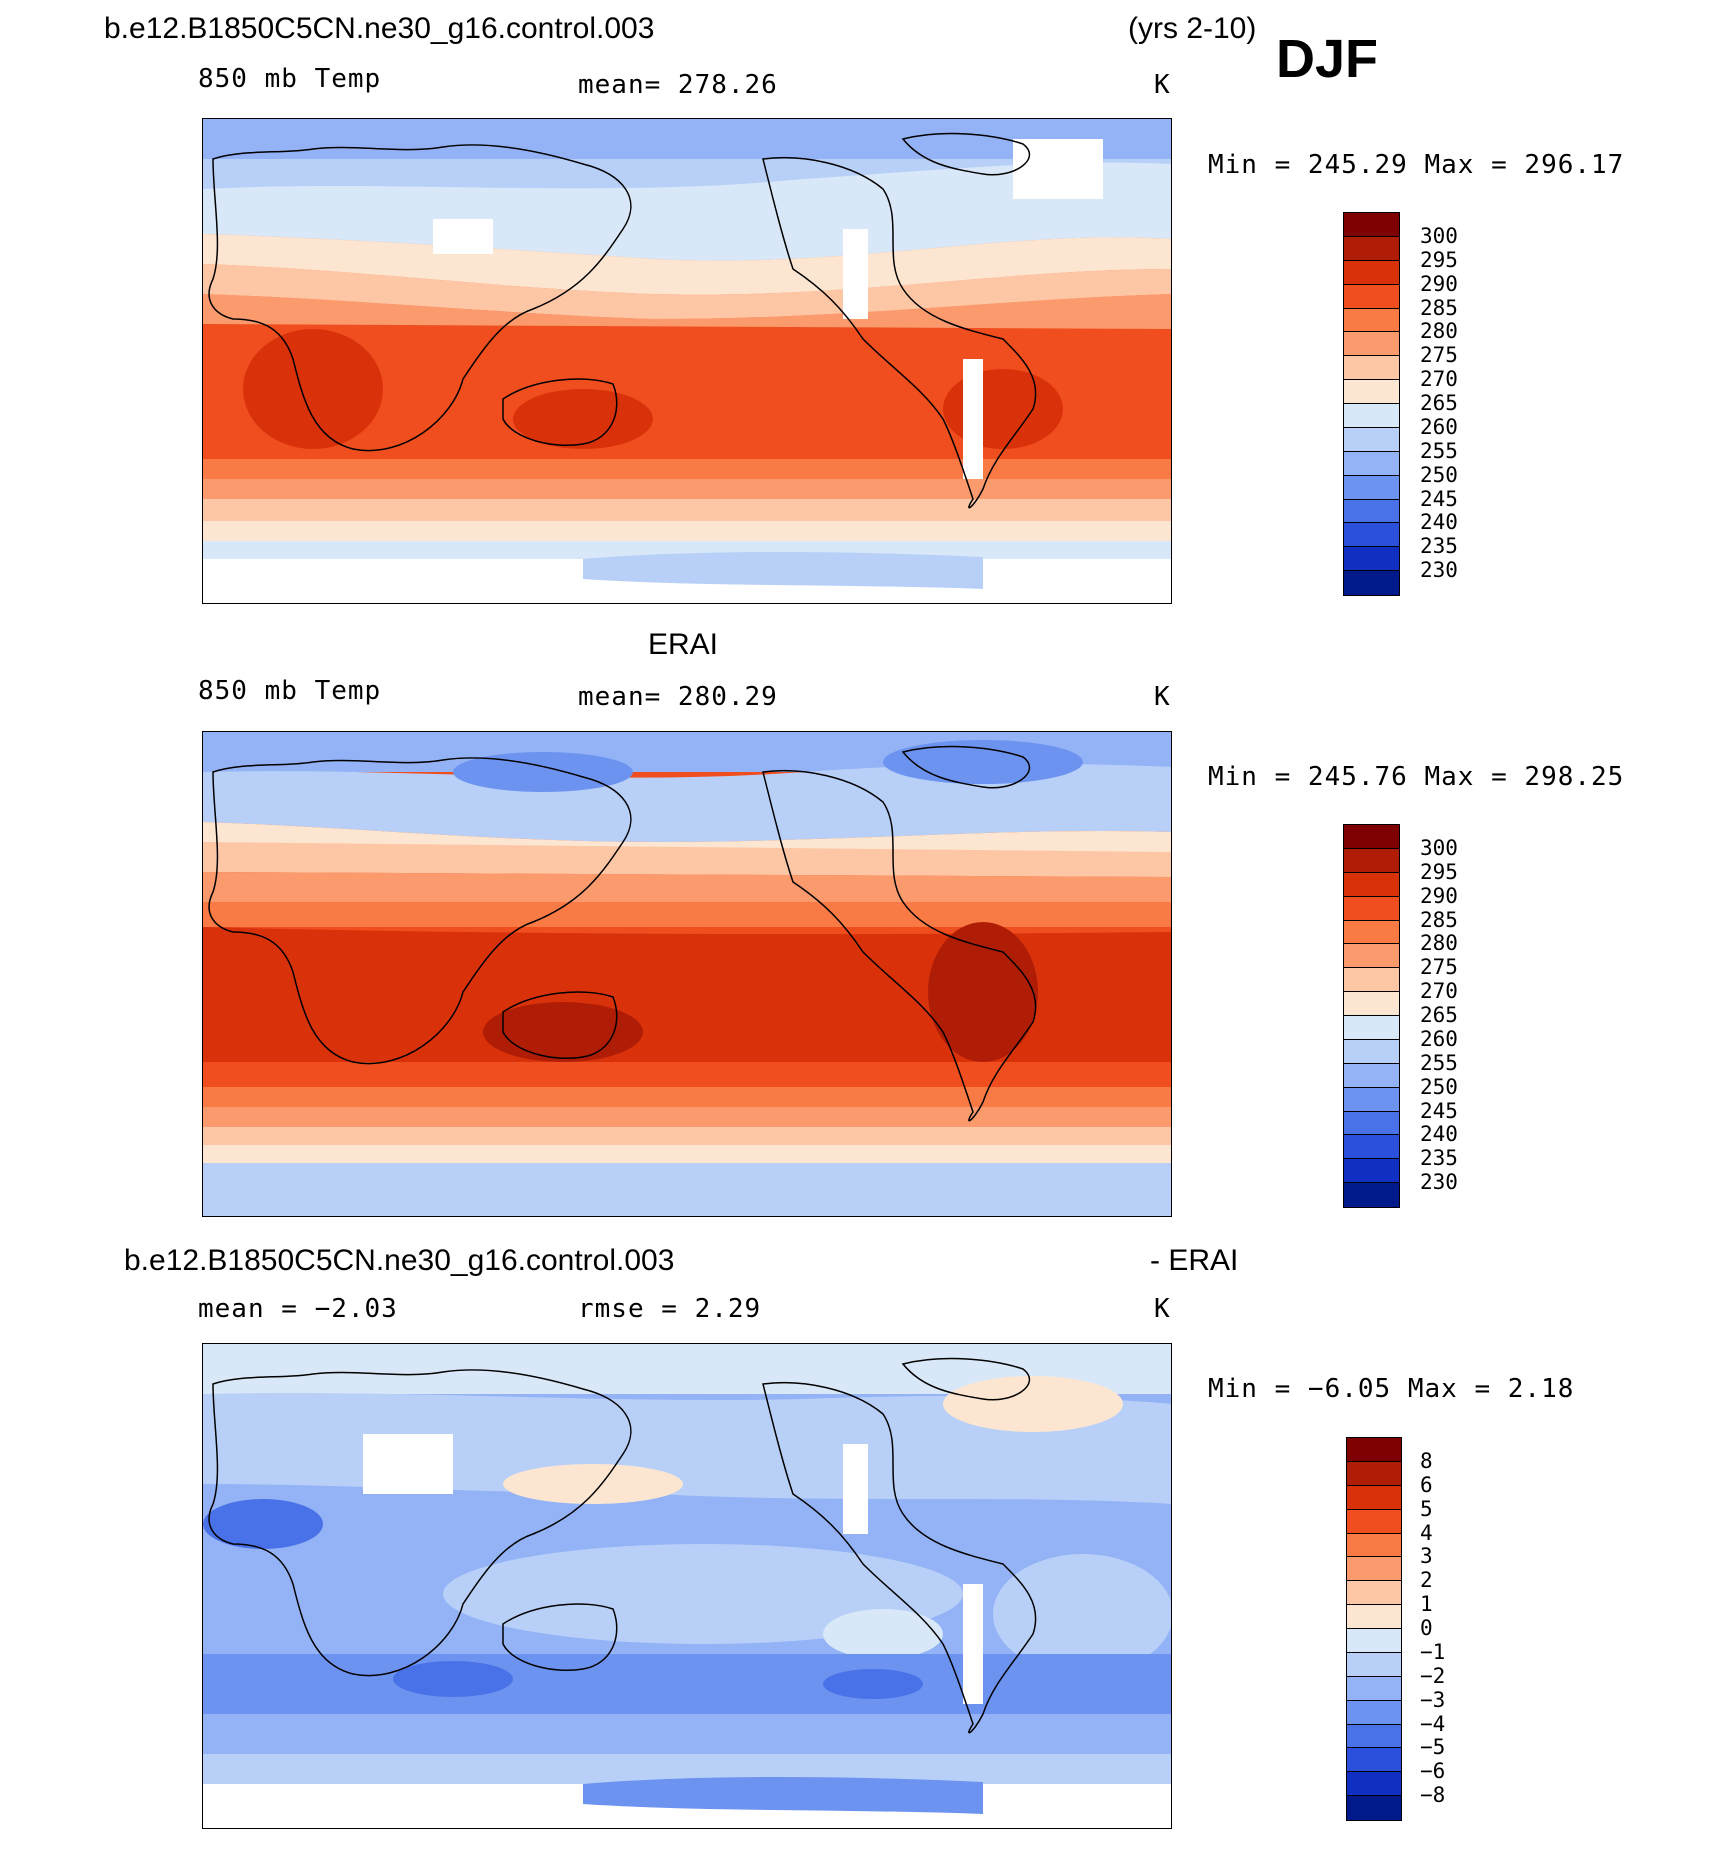 The width and height of the screenshot is (1710, 1853). What do you see at coordinates (1426, 1460) in the screenshot?
I see `colorbar-tick-label: 8` at bounding box center [1426, 1460].